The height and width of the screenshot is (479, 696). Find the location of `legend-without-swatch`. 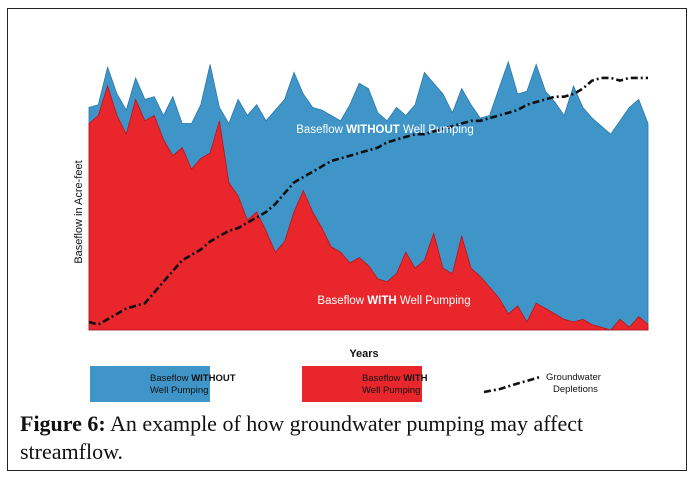

legend-without-swatch is located at coordinates (150, 384).